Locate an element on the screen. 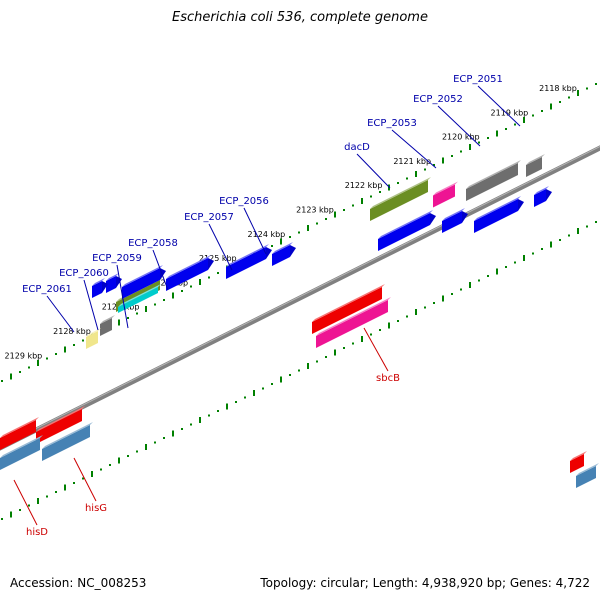 This screenshot has height=604, width=600. gene-hisD-red-top is located at coordinates (19, 427).